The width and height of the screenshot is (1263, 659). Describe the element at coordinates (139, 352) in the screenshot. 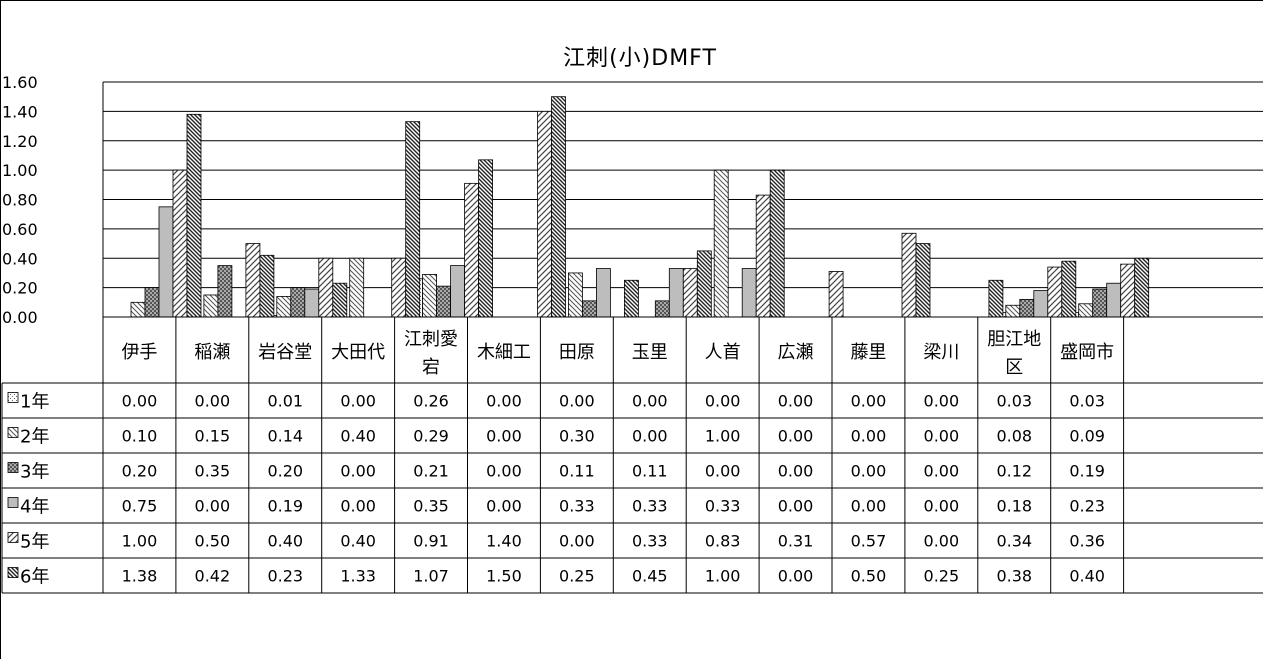

I see `category-label: 伊手` at that location.